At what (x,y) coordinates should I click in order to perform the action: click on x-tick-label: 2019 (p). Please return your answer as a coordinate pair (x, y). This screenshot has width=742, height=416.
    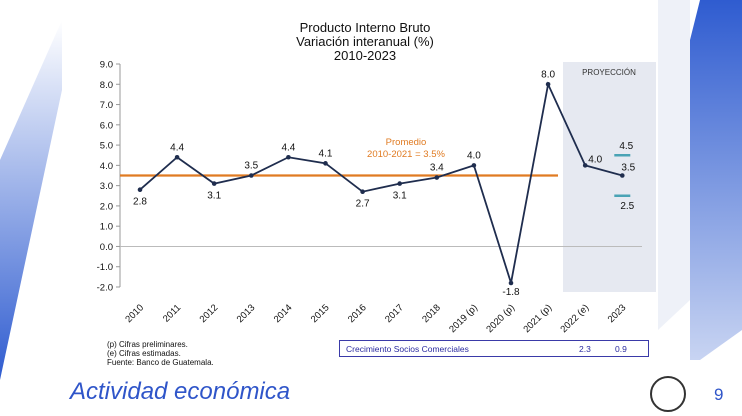
    Looking at the image, I should click on (463, 318).